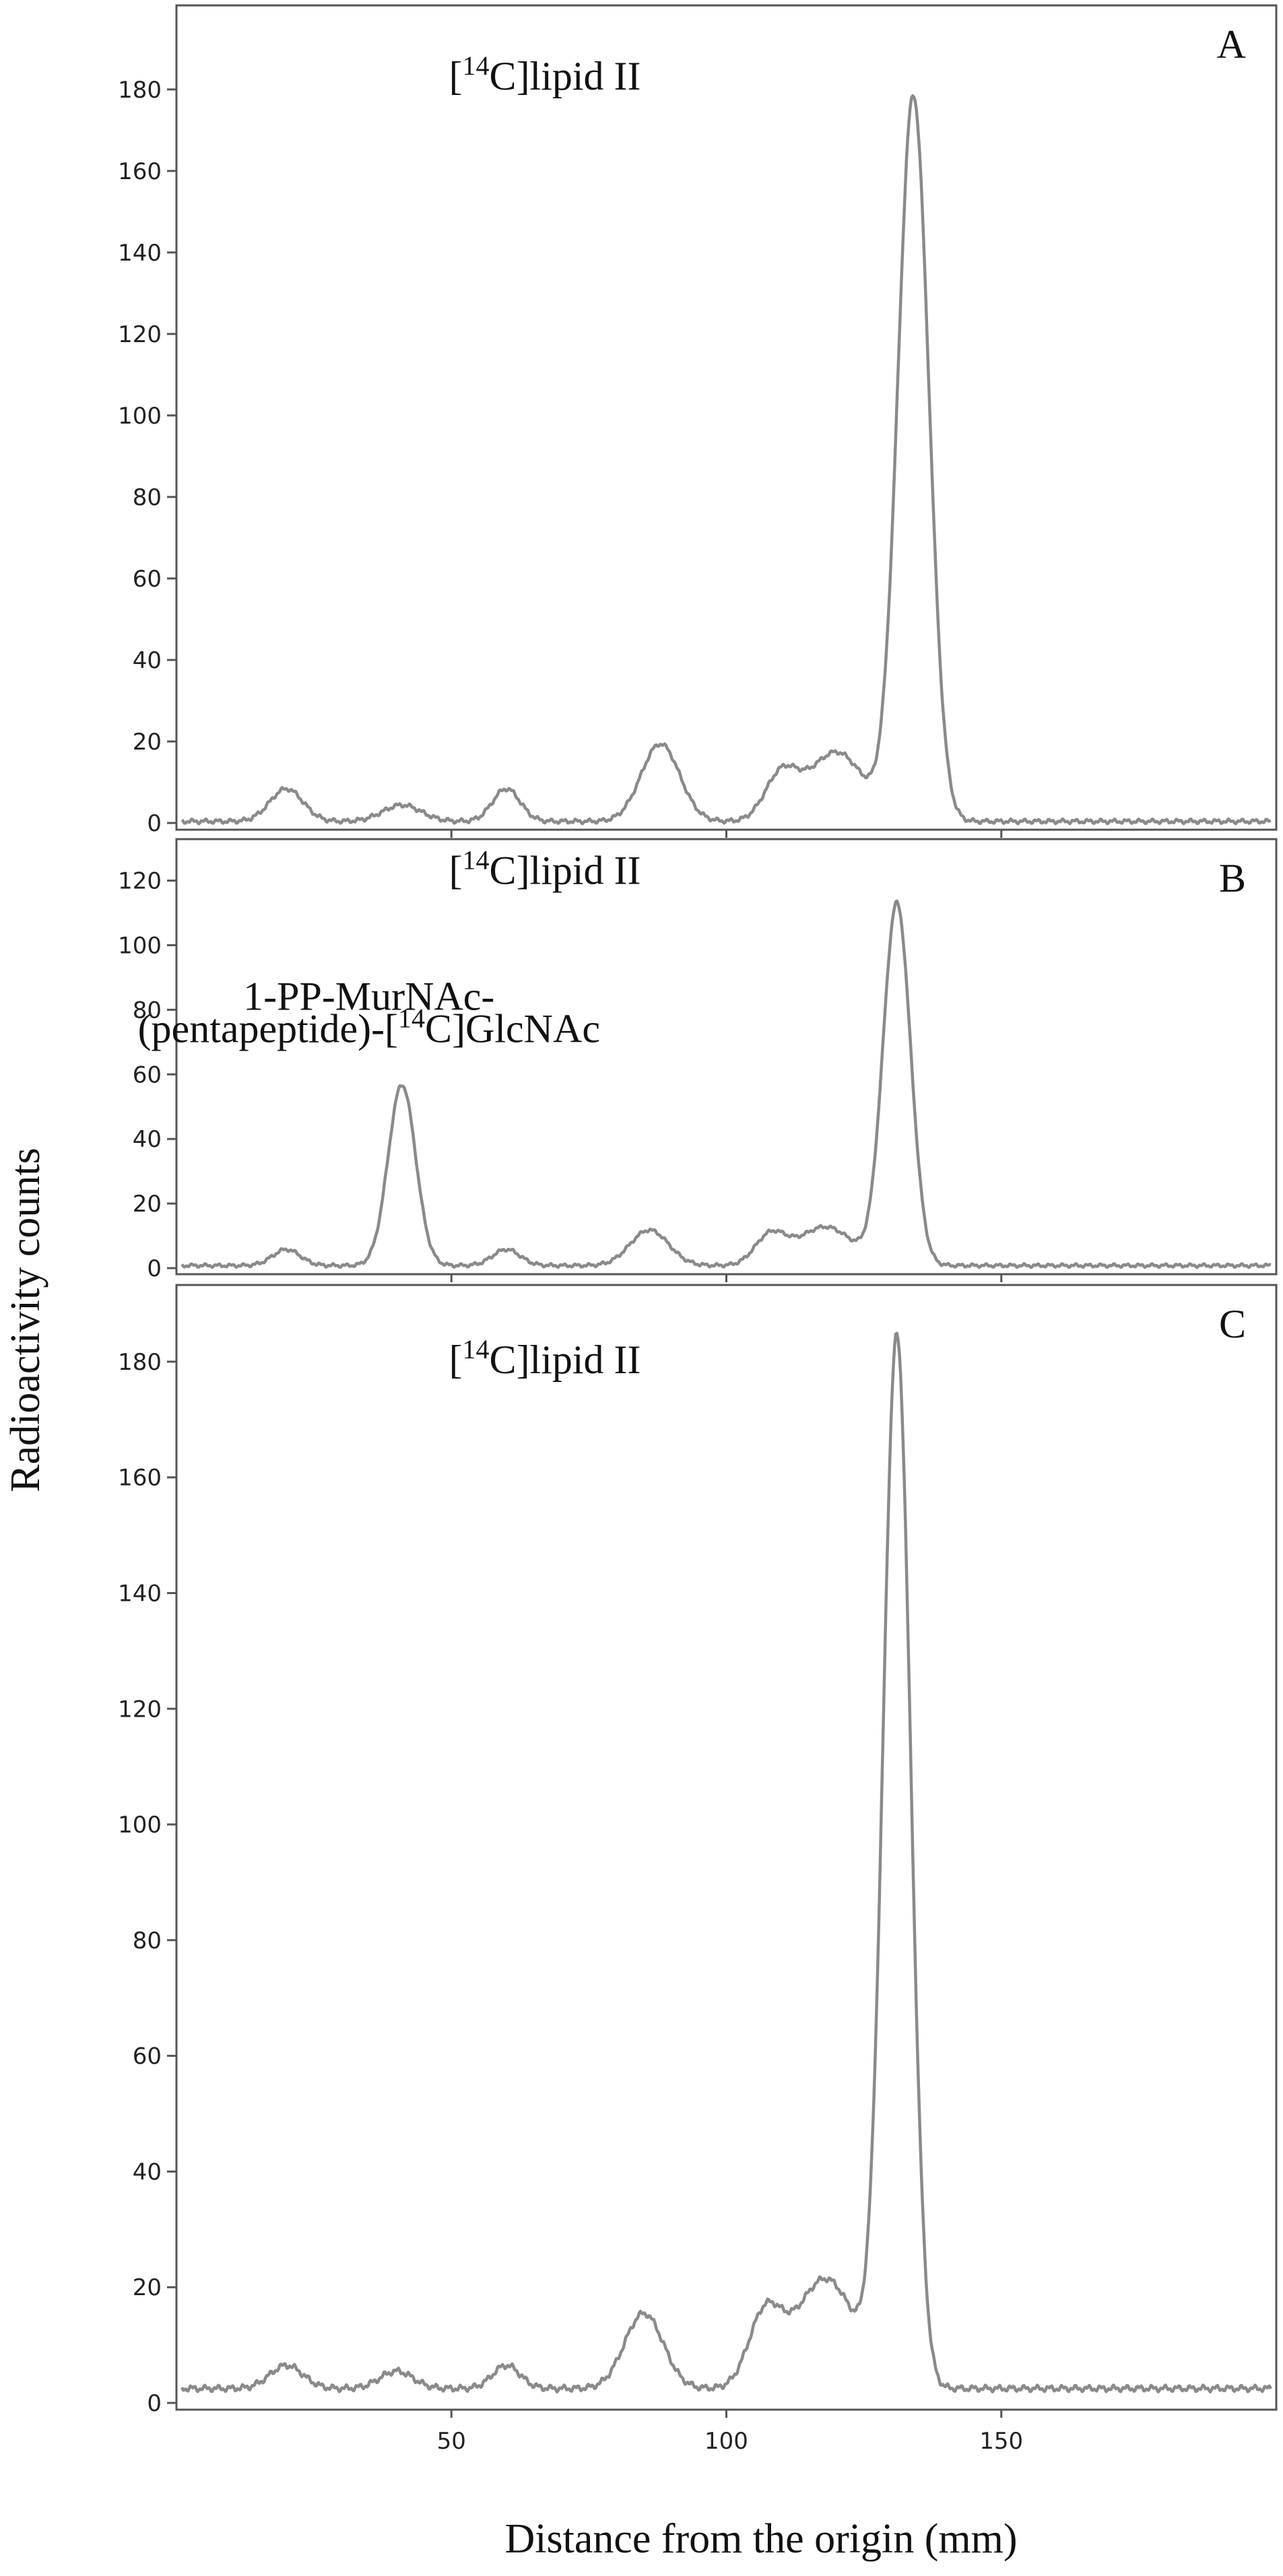  I want to click on panel-letter: A, so click(1231, 44).